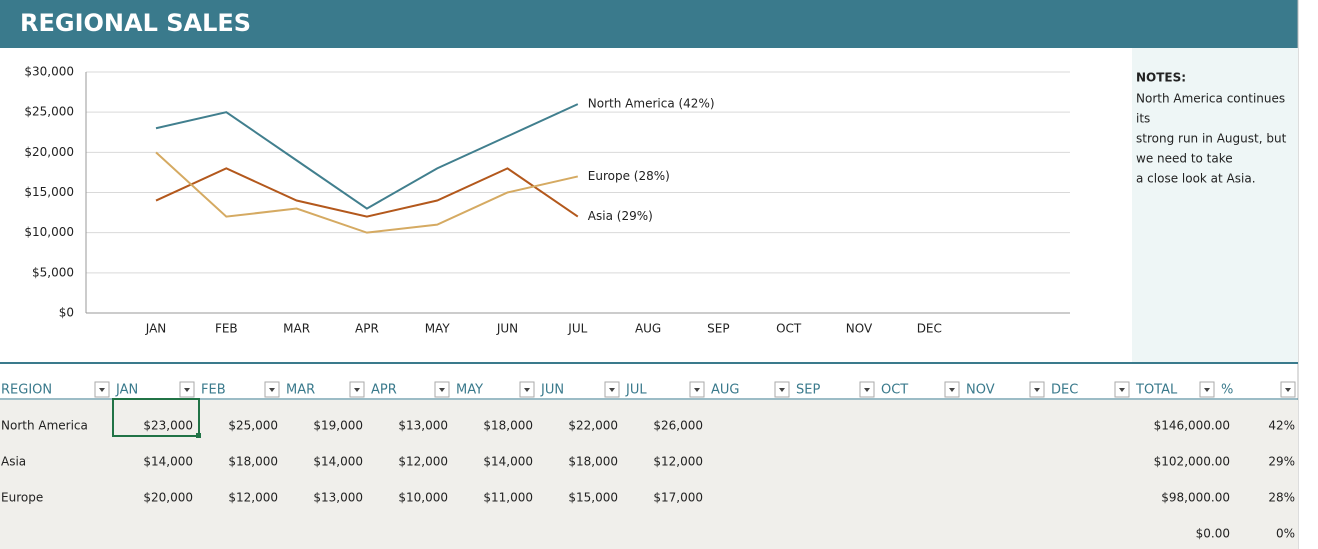  I want to click on month-cell: $10,000, so click(423, 498).